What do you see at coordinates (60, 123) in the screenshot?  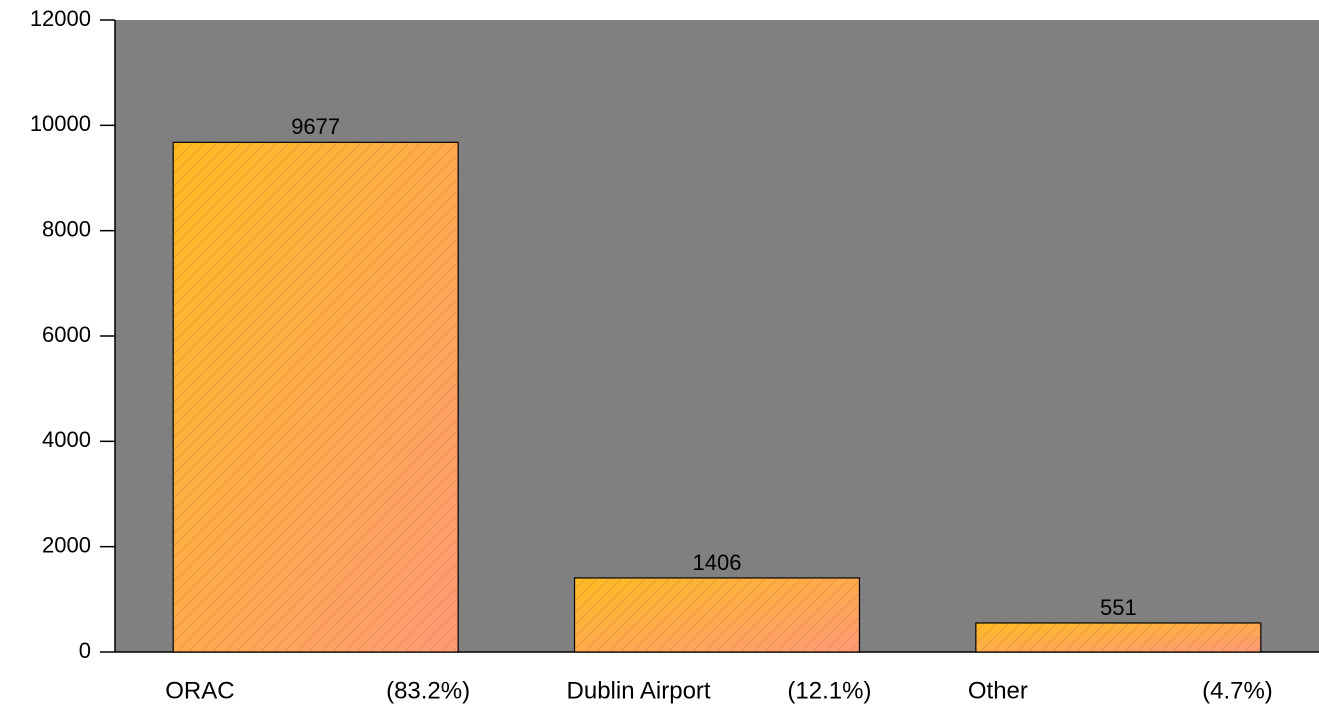 I see `y-tick-label: 10000` at bounding box center [60, 123].